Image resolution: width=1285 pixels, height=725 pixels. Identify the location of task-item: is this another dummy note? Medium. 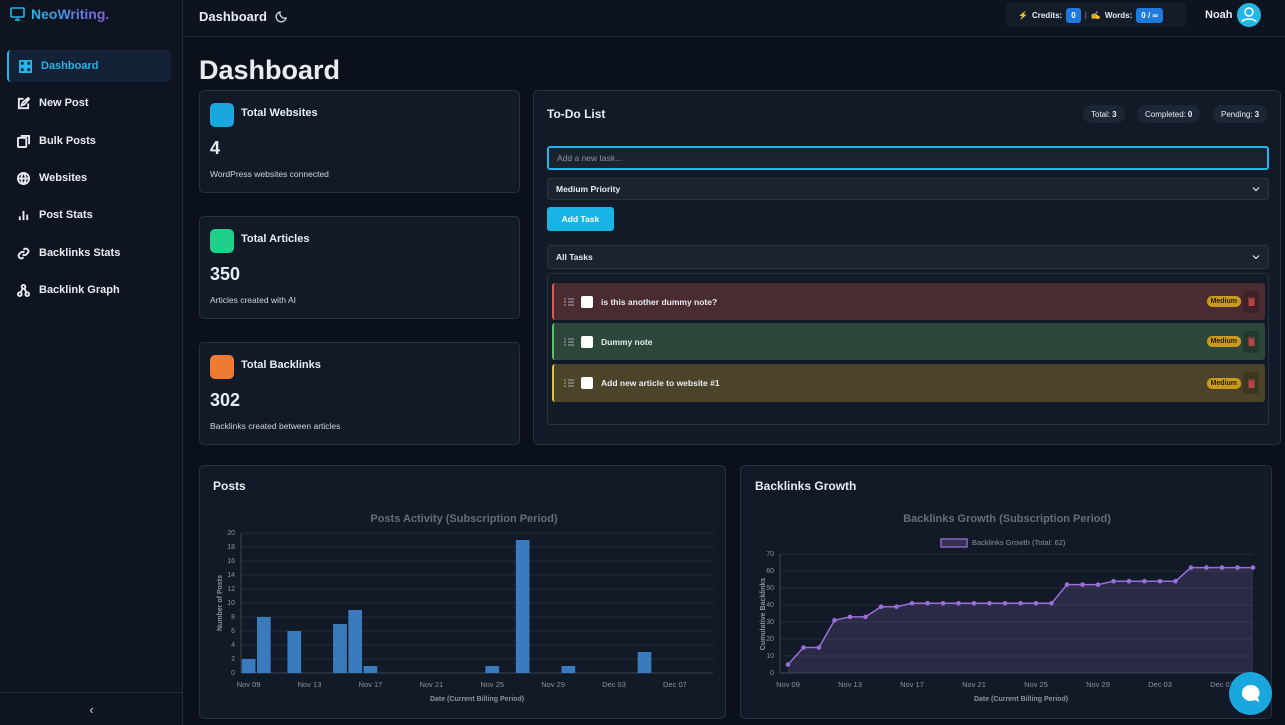
(908, 301).